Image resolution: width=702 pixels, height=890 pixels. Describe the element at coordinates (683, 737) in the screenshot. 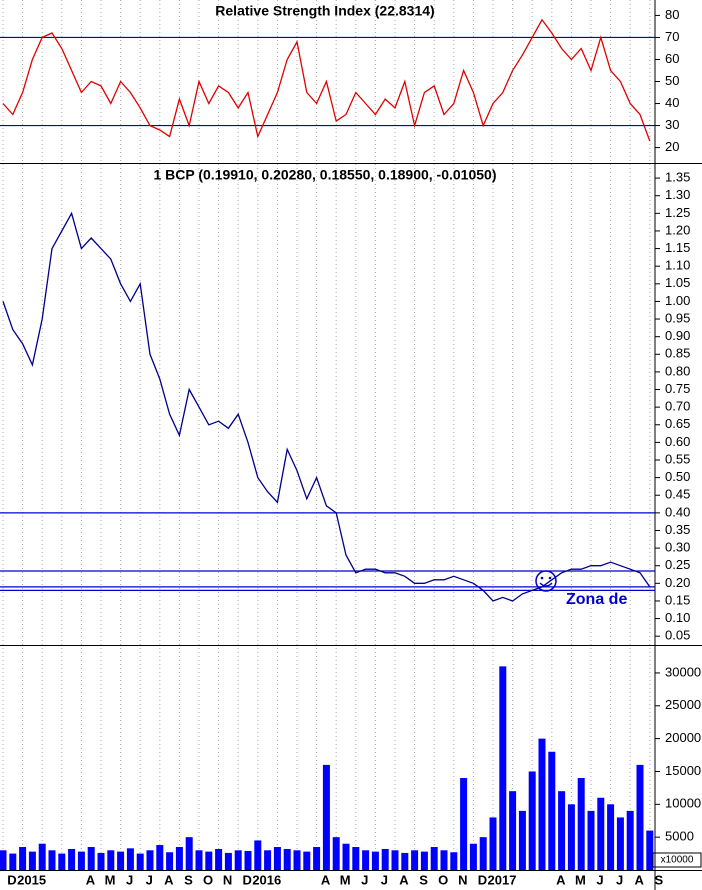

I see `y-tick-label: 20000` at that location.